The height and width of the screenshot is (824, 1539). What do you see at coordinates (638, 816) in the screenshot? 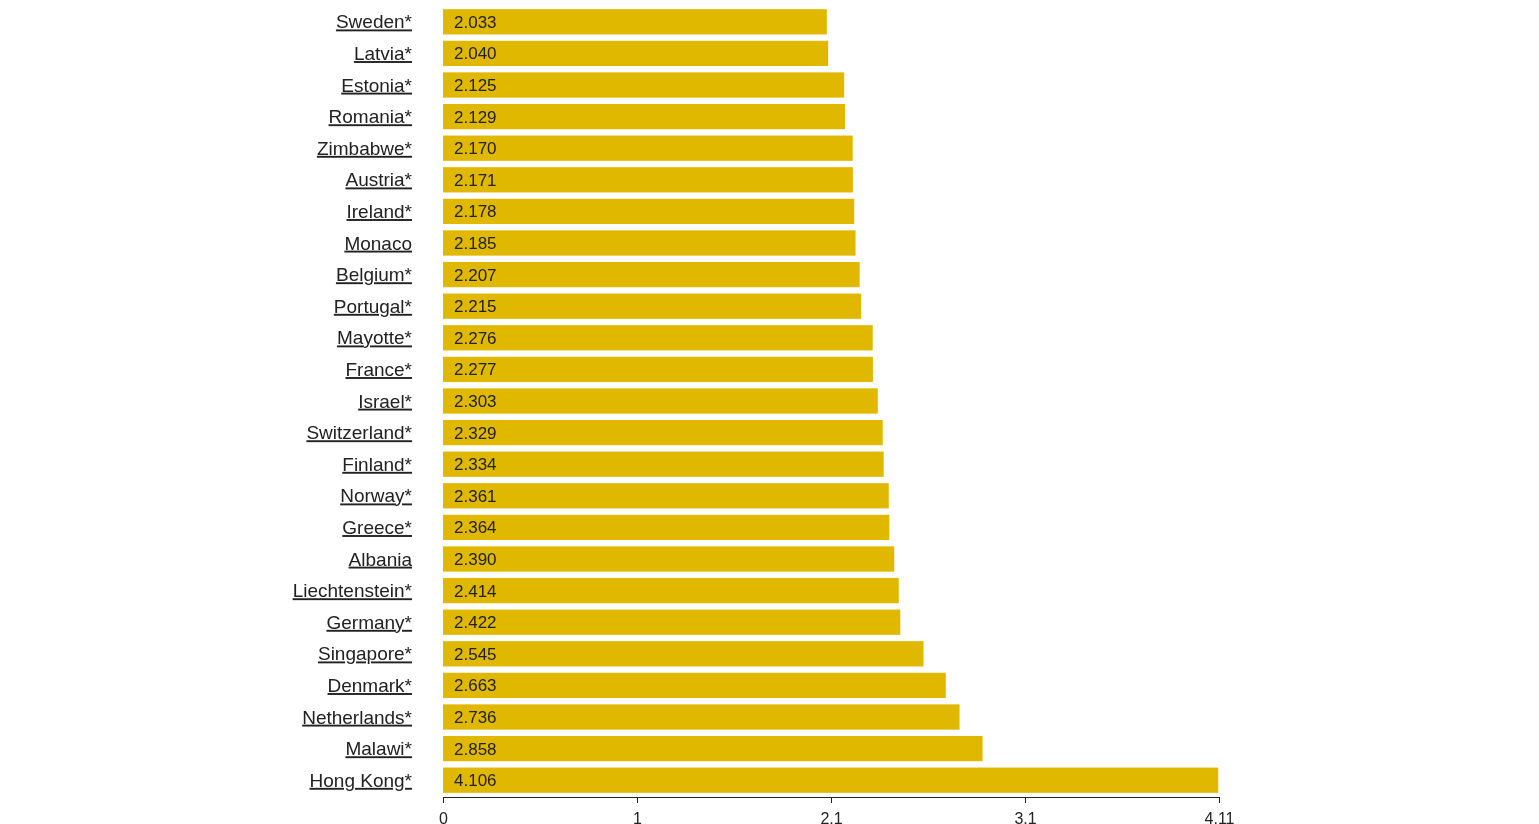
I see `x-tick-label: 1` at bounding box center [638, 816].